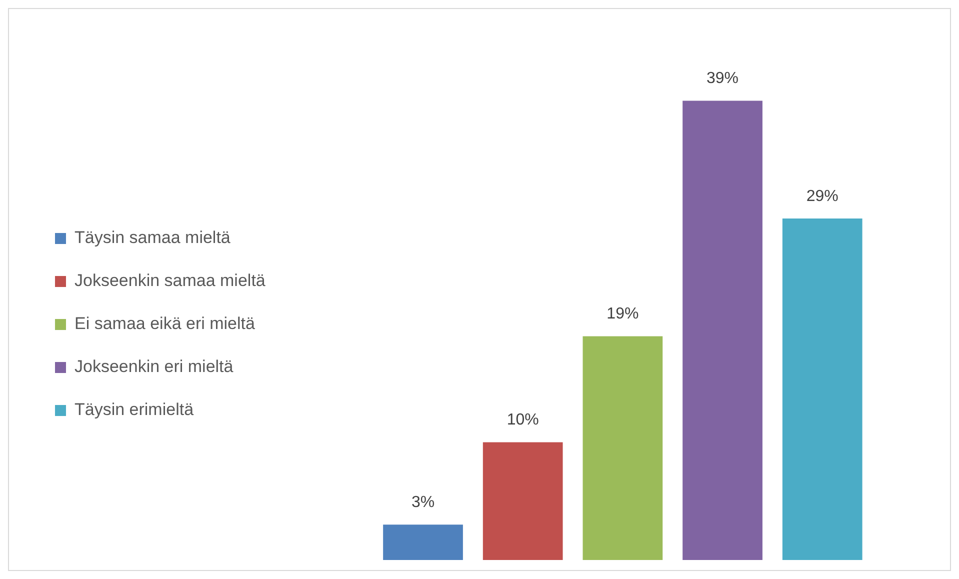 The image size is (959, 579). I want to click on data-label: 29%, so click(822, 196).